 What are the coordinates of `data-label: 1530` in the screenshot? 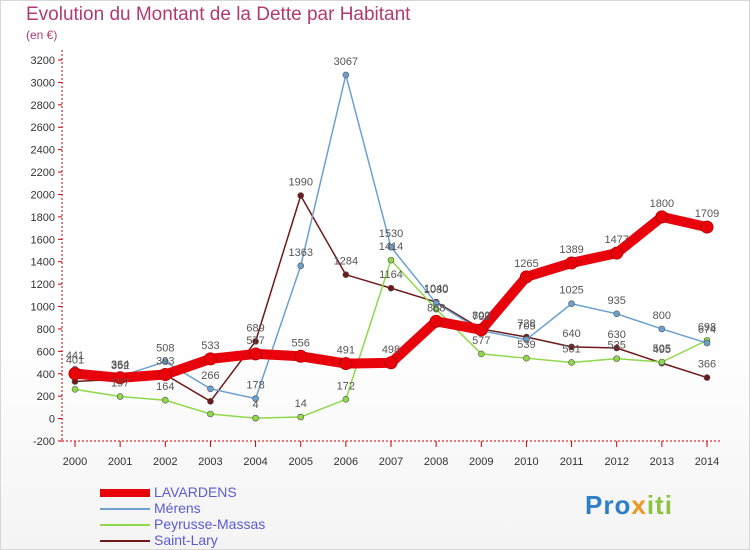 It's located at (391, 234).